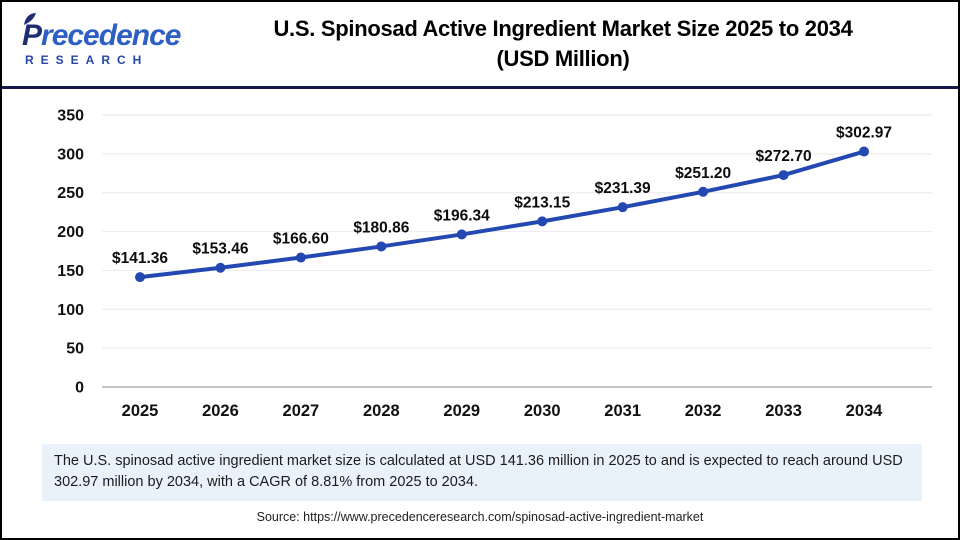 This screenshot has height=540, width=960. What do you see at coordinates (70, 154) in the screenshot?
I see `y-tick-label: 300` at bounding box center [70, 154].